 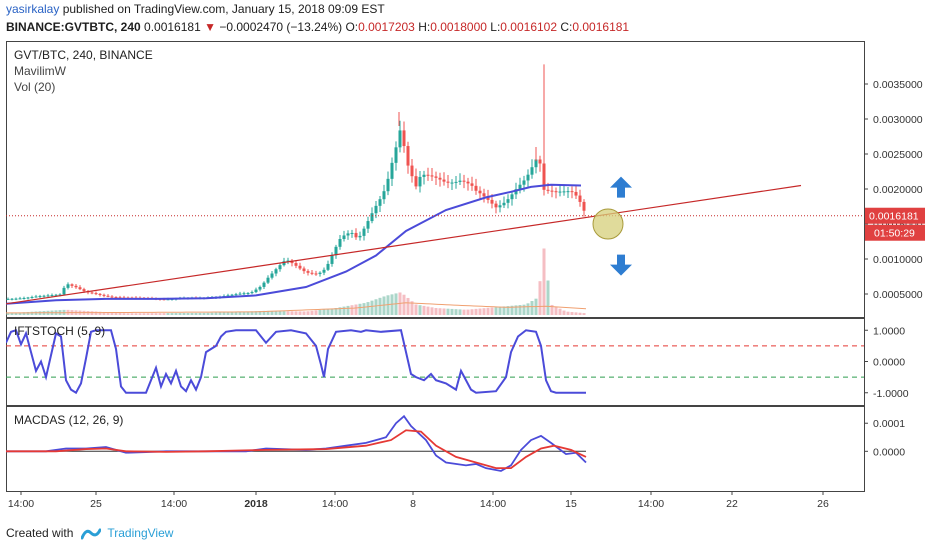 What do you see at coordinates (898, 85) in the screenshot?
I see `price-tick-label: 0.0035000` at bounding box center [898, 85].